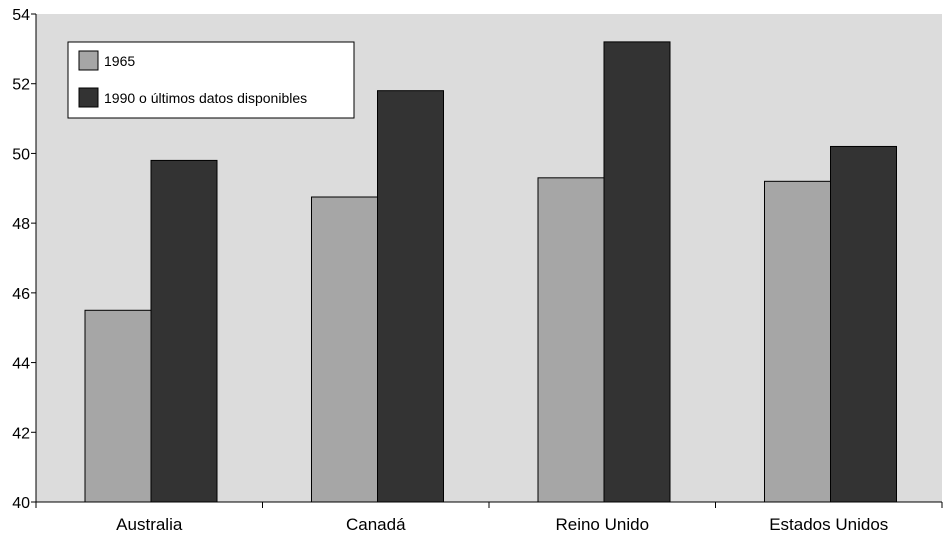 This screenshot has width=948, height=536. I want to click on legend-label-1965: 1965, so click(119, 61).